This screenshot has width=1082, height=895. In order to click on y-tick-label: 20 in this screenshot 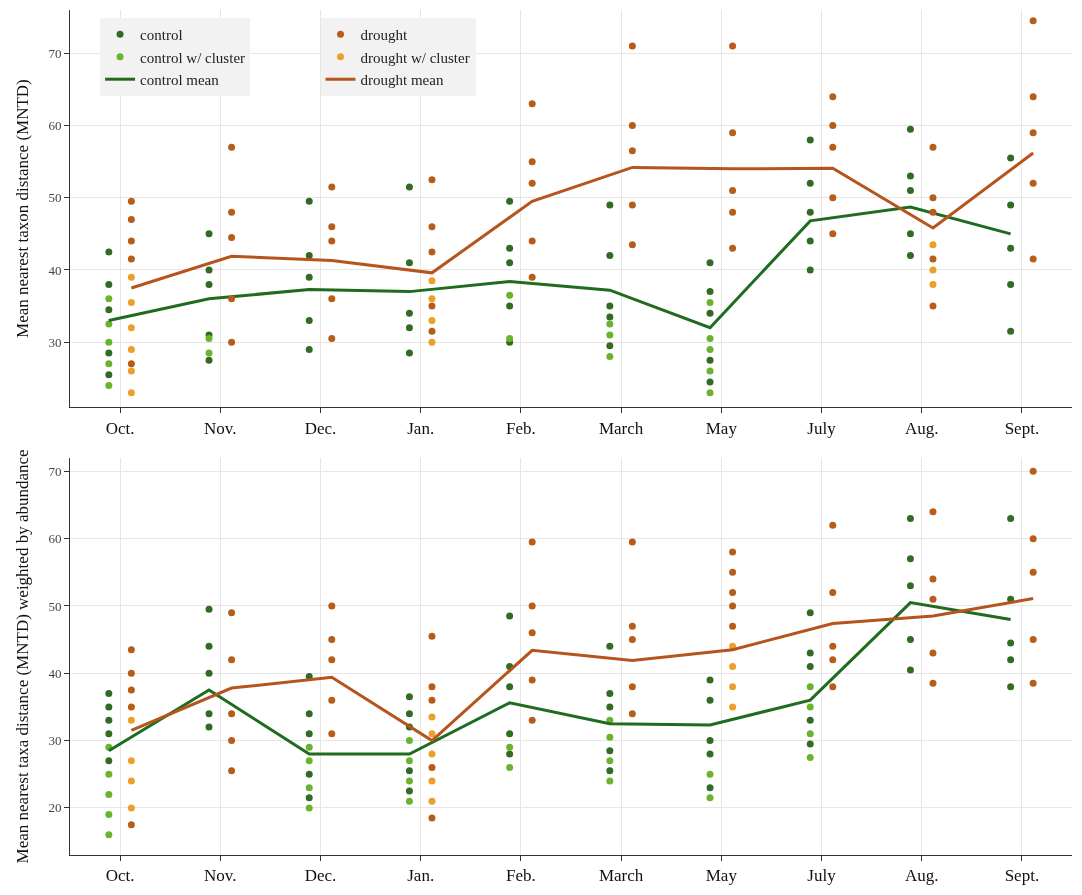, I will do `click(55, 808)`.